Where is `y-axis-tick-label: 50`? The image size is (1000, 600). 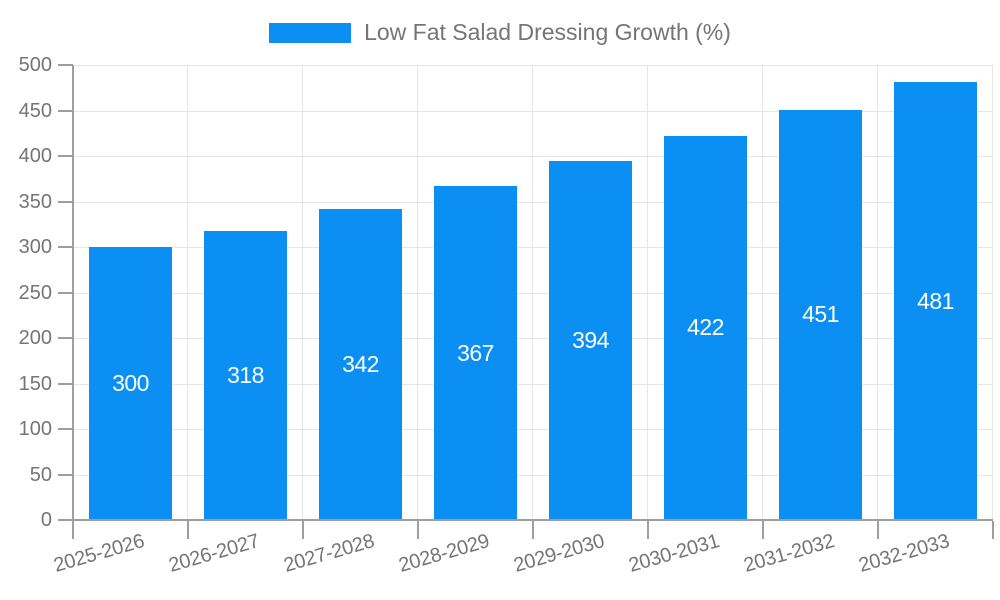 y-axis-tick-label: 50 is located at coordinates (40, 474).